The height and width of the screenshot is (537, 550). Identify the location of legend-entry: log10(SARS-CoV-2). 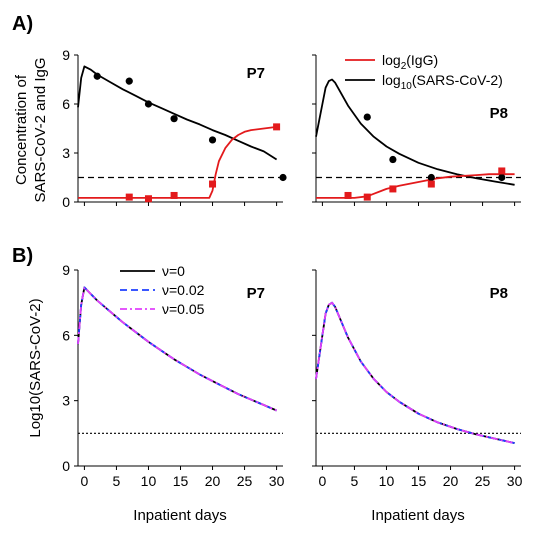
(442, 82).